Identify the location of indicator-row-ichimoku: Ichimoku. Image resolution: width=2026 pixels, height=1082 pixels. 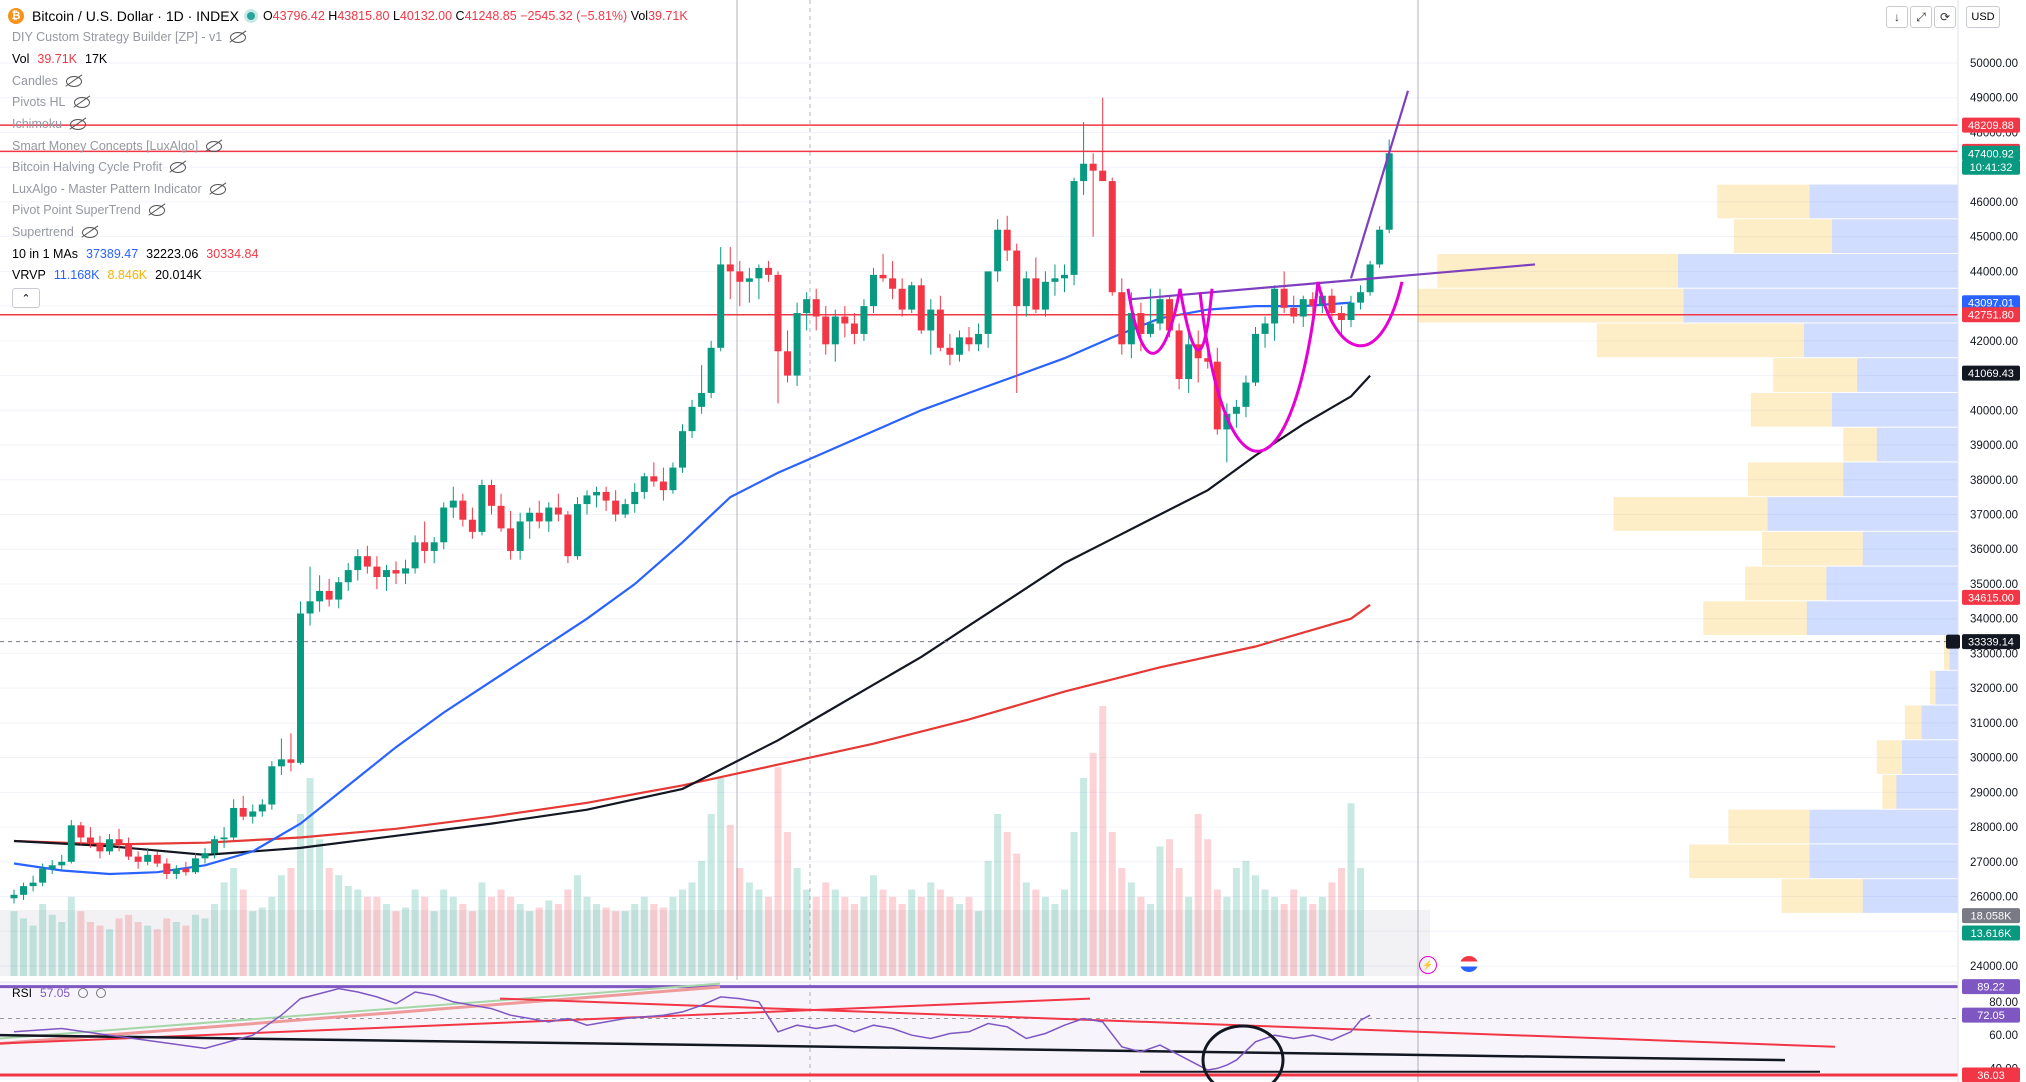
(49, 124).